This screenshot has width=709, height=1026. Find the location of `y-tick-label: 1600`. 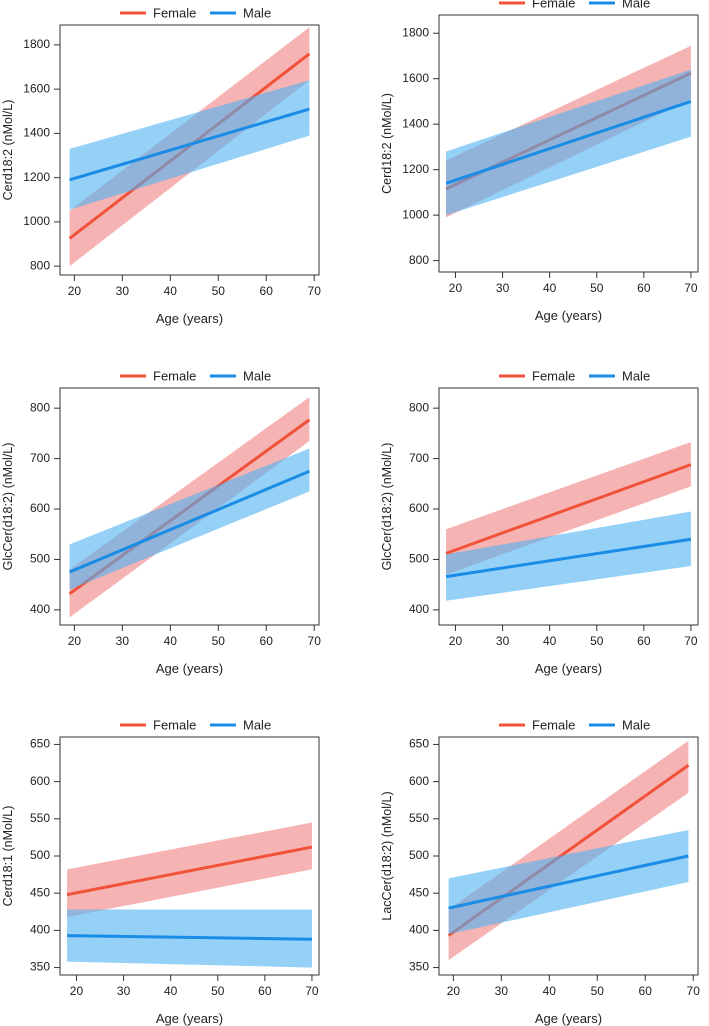

y-tick-label: 1600 is located at coordinates (415, 78).